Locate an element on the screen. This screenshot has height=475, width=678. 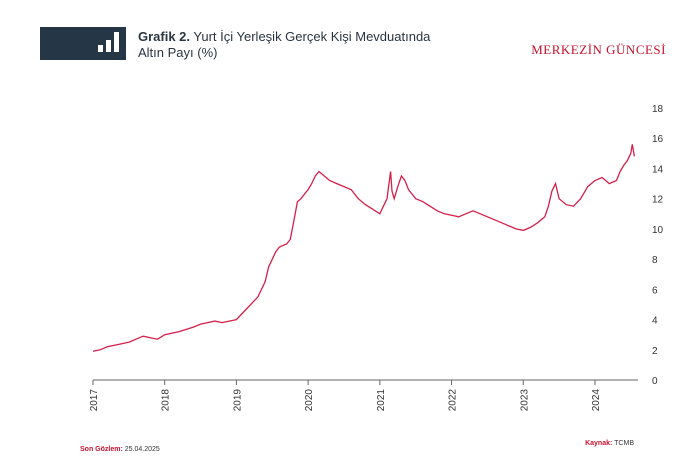
y-tick-label: 8 is located at coordinates (655, 260).